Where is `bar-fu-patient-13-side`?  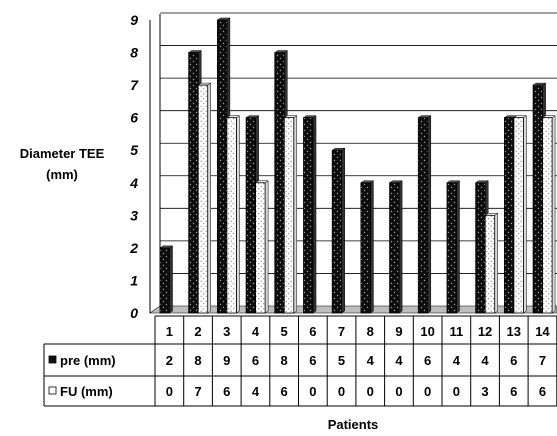
bar-fu-patient-13-side is located at coordinates (525, 214).